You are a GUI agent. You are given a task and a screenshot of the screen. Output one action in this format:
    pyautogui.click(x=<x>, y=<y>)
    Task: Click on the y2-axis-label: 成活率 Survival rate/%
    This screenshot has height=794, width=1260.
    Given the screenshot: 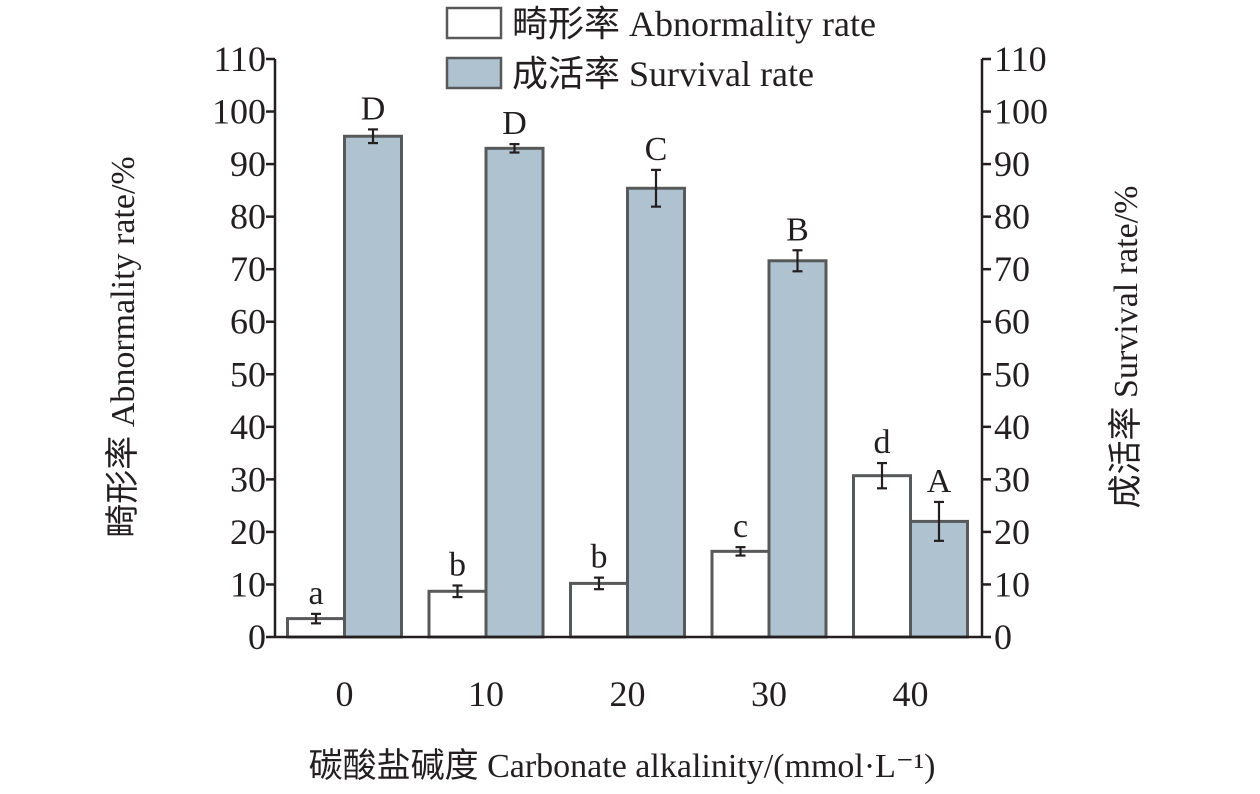 What is the action you would take?
    pyautogui.click(x=1126, y=347)
    